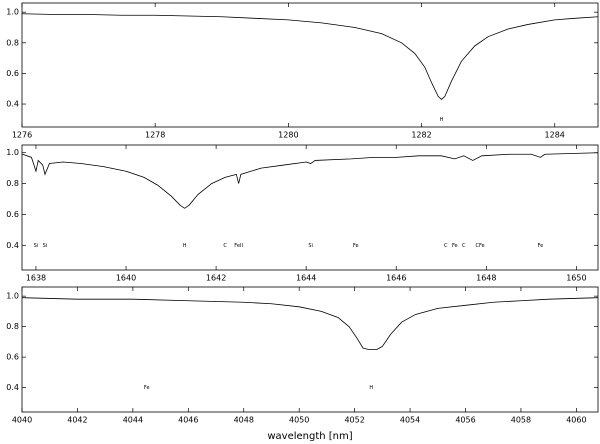  Describe the element at coordinates (555, 135) in the screenshot. I see `x-tick-label: 1284` at that location.